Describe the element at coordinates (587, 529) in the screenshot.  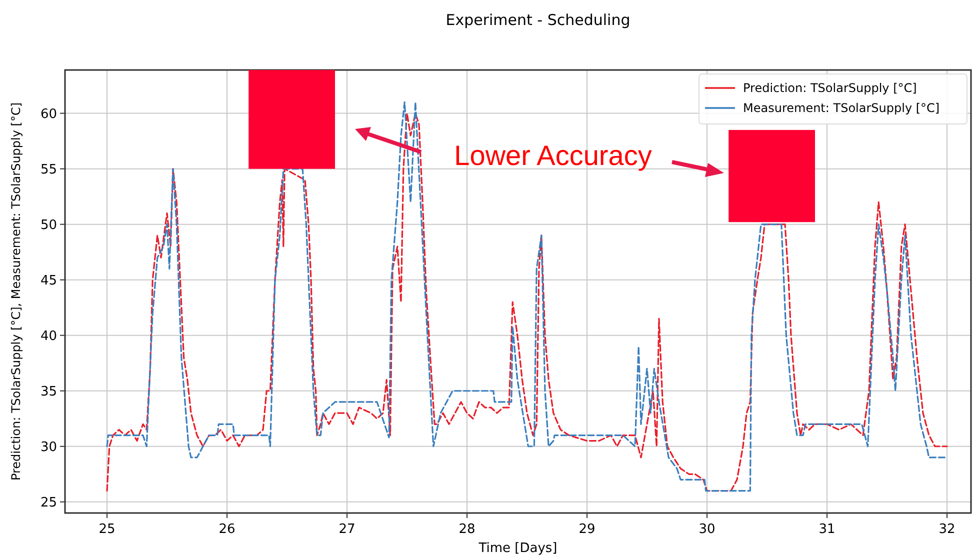
I see `x-tick-label: 29` at that location.